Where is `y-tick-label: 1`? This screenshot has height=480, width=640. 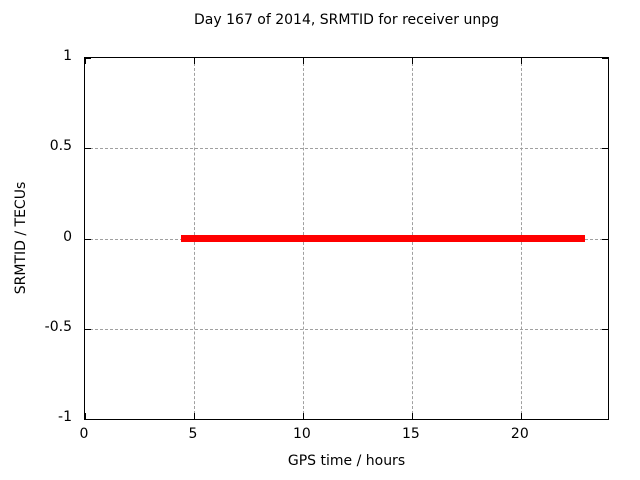 y-tick-label: 1 is located at coordinates (67, 56).